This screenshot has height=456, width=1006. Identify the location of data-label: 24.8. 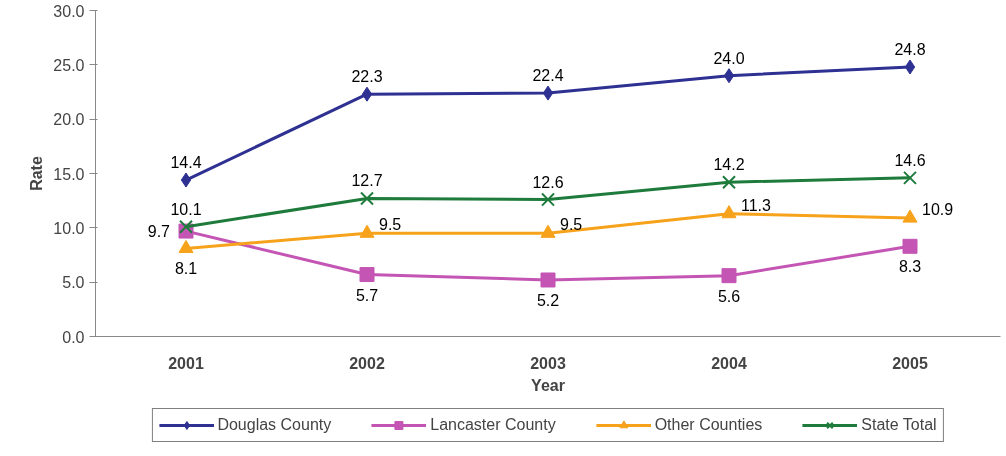
(910, 50).